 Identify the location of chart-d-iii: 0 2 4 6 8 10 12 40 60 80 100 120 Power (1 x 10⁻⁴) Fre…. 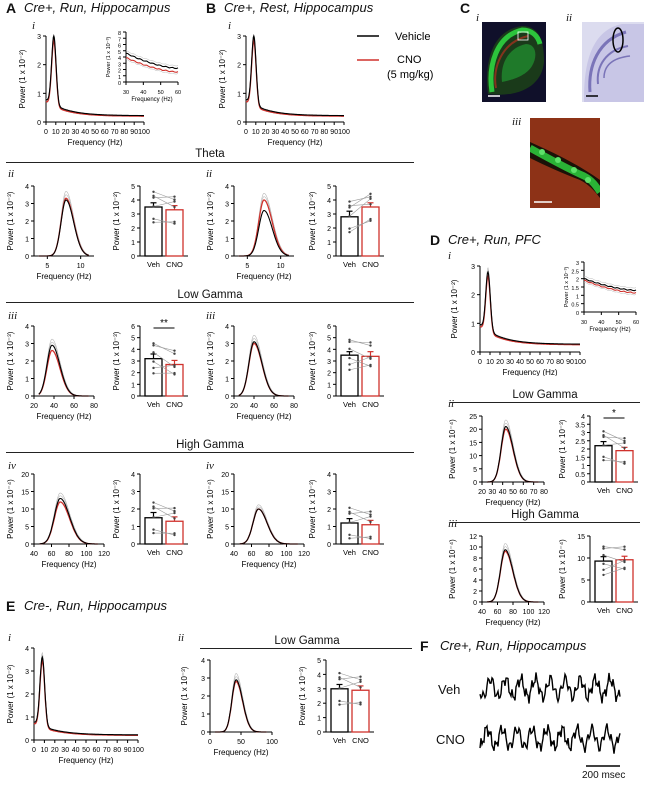
(499, 580).